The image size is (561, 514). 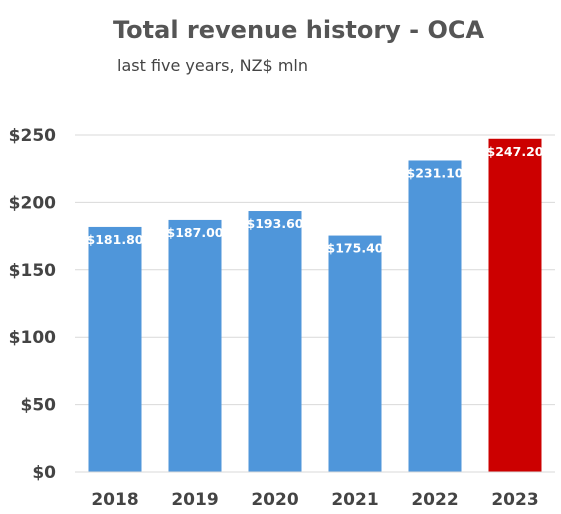 I want to click on y-axis: $0 $50 $100 $150 $200 $250, so click(x=32, y=304).